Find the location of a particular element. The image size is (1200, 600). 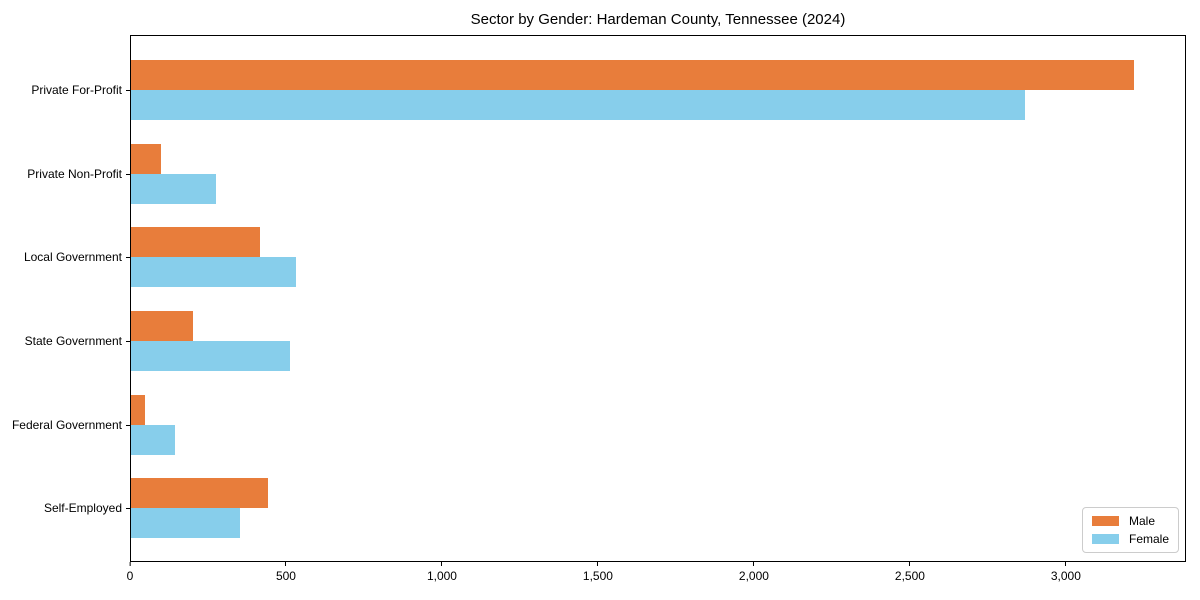

x-axis-tick-label: 2,000 is located at coordinates (753, 576).